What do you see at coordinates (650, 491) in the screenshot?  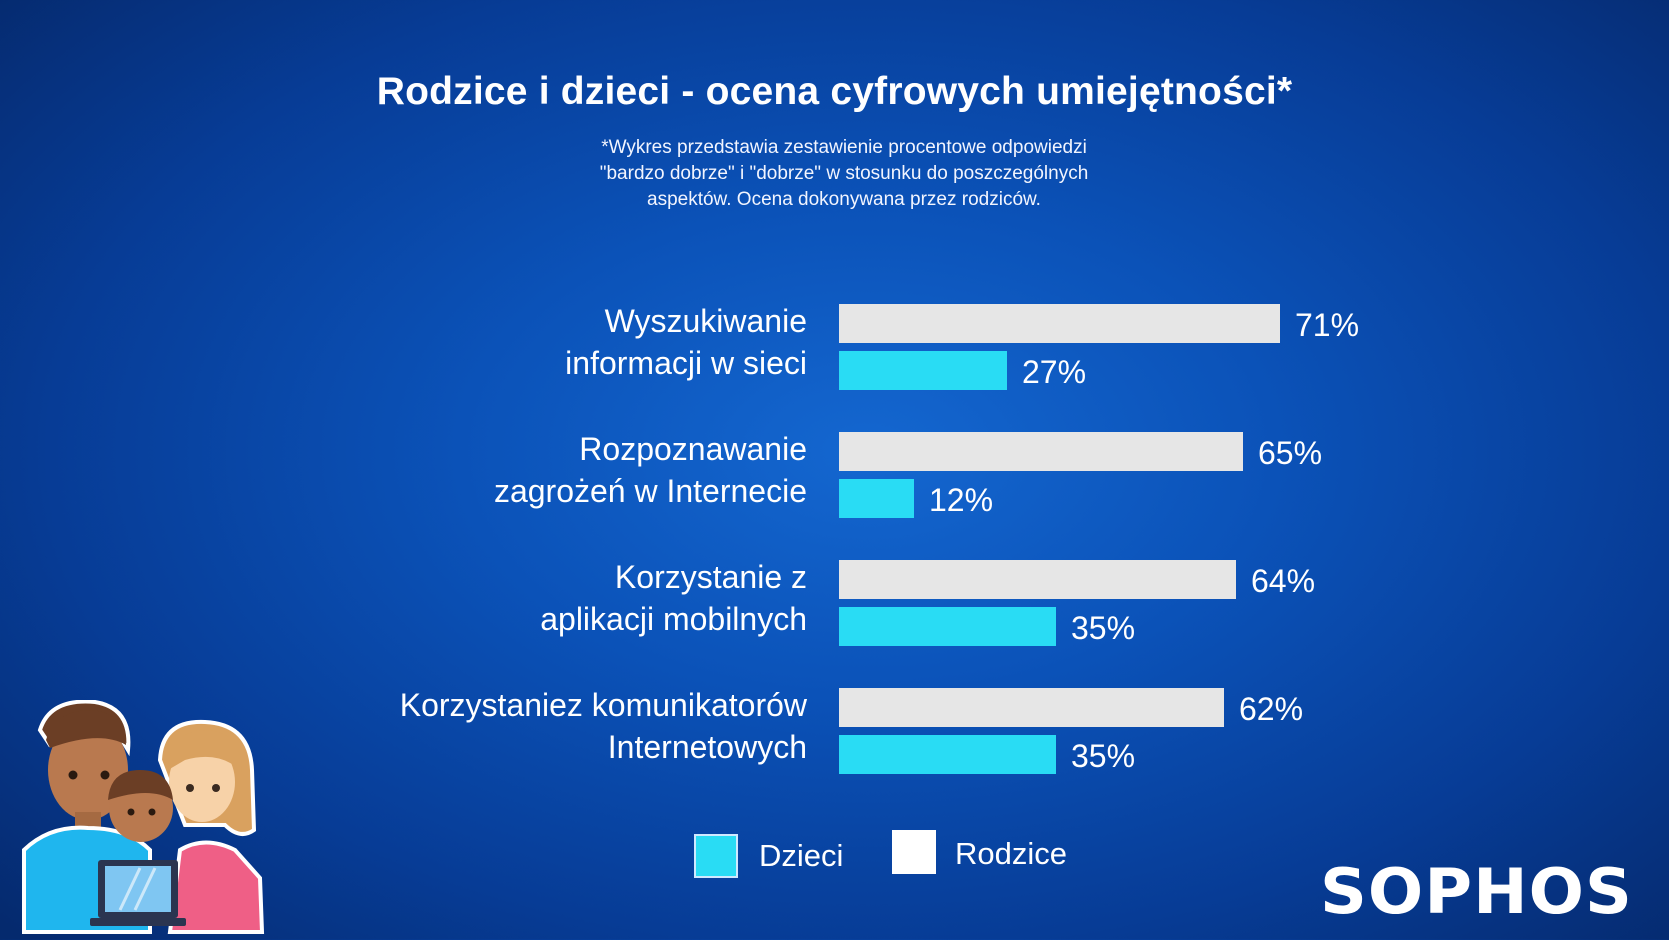 I see `category-label-line: zagrożeń w Internecie` at bounding box center [650, 491].